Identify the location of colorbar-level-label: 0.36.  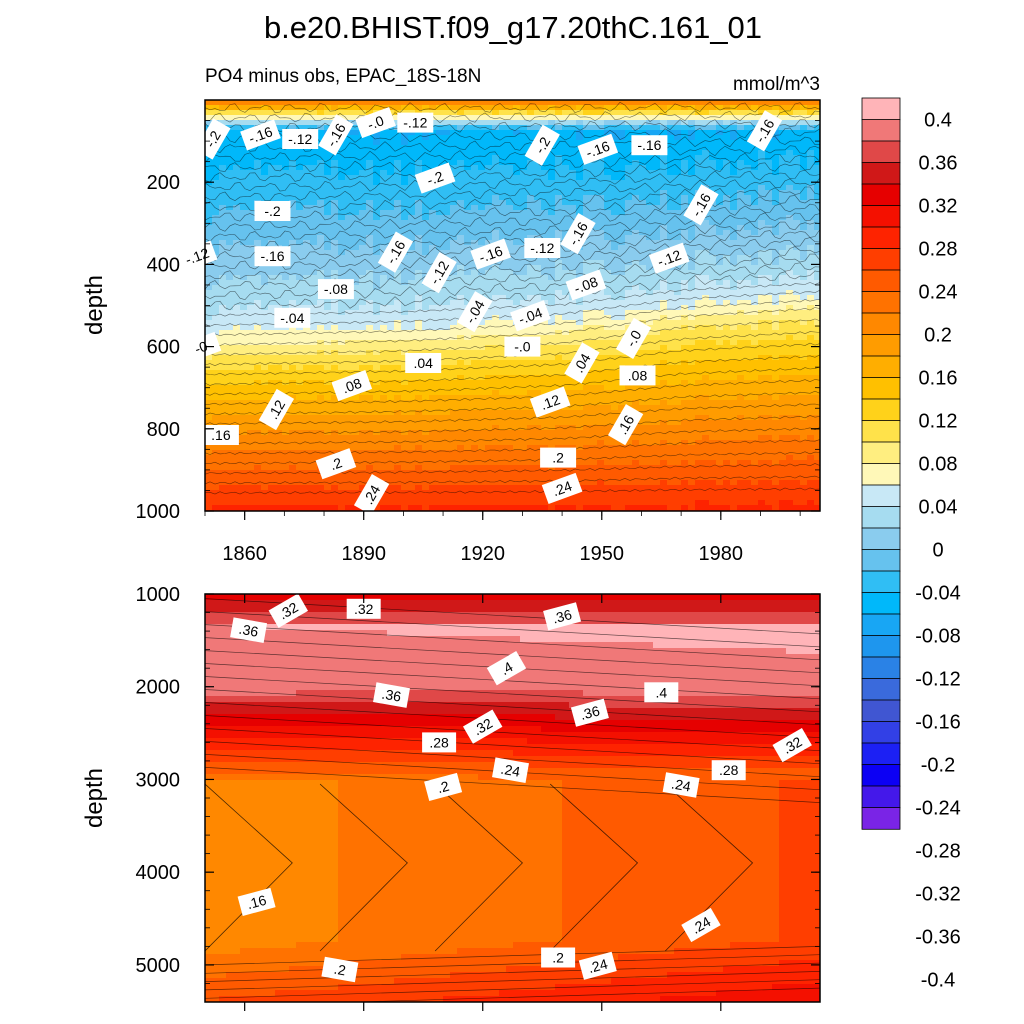
(938, 164).